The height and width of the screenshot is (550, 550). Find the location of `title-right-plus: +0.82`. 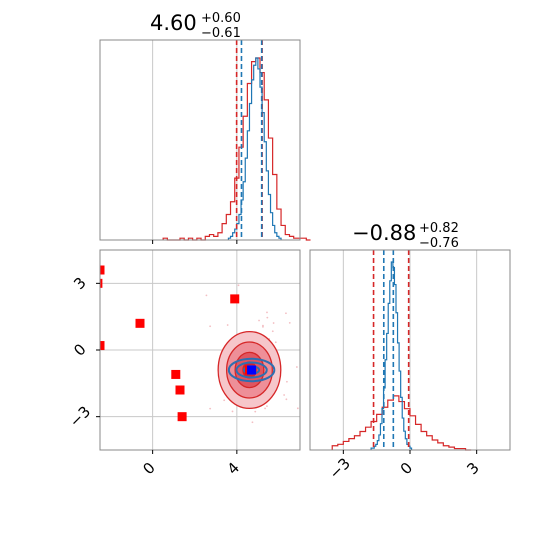

title-right-plus: +0.82 is located at coordinates (439, 228).